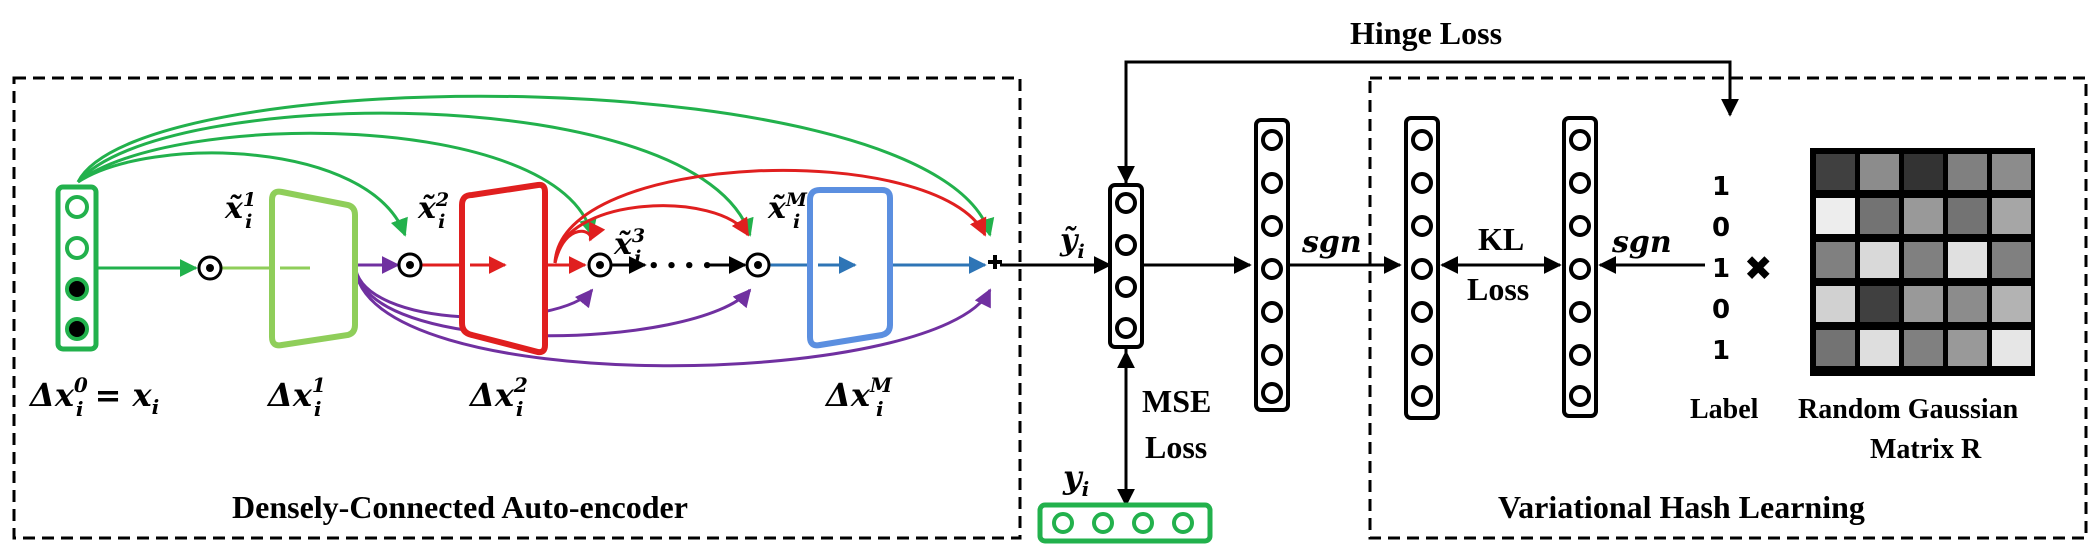 The width and height of the screenshot is (2100, 551). What do you see at coordinates (313, 268) in the screenshot?
I see `block-dx1` at bounding box center [313, 268].